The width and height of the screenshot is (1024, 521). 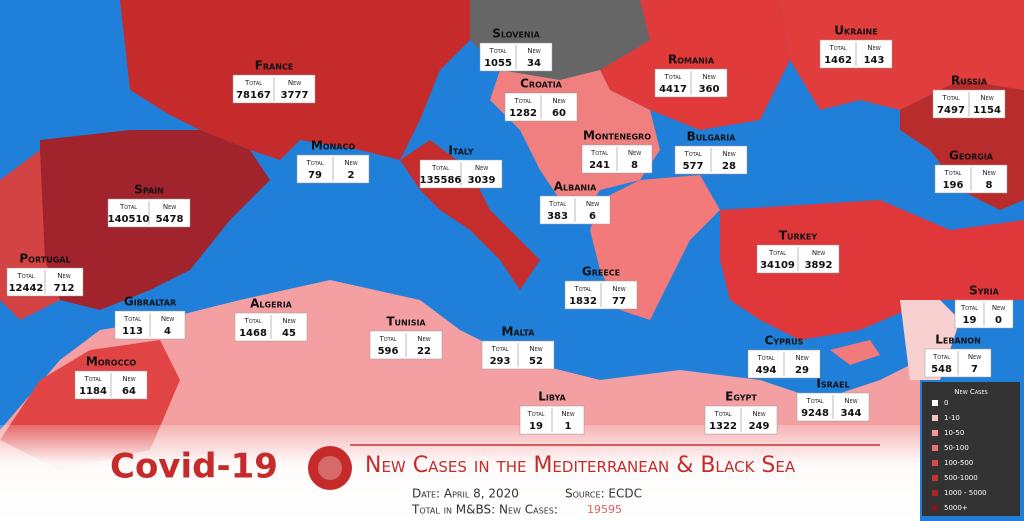 What do you see at coordinates (855, 352) in the screenshot?
I see `land-cyprus` at bounding box center [855, 352].